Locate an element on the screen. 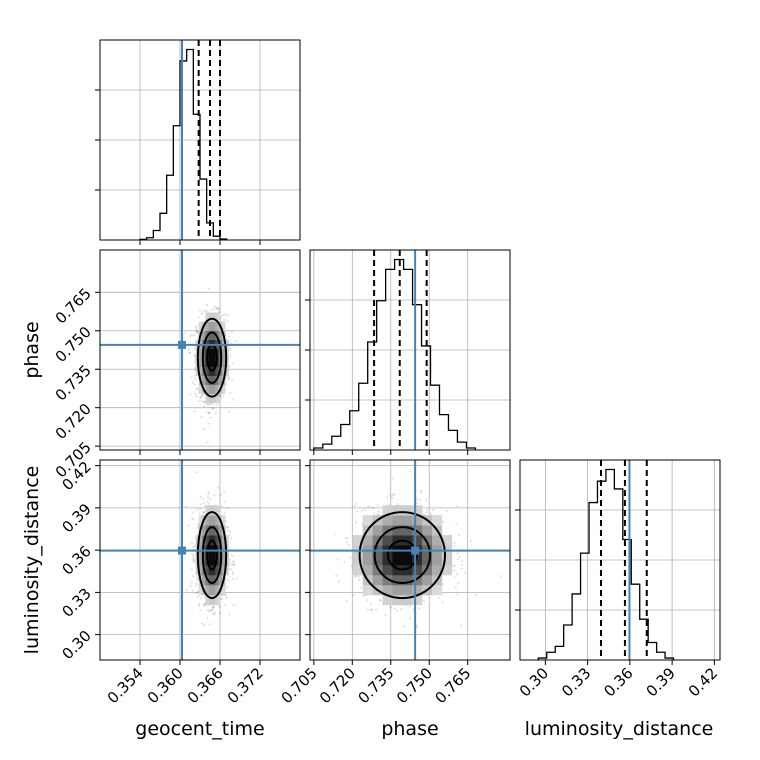 This screenshot has height=760, width=760. hist-geocent-time-step is located at coordinates (183, 144).